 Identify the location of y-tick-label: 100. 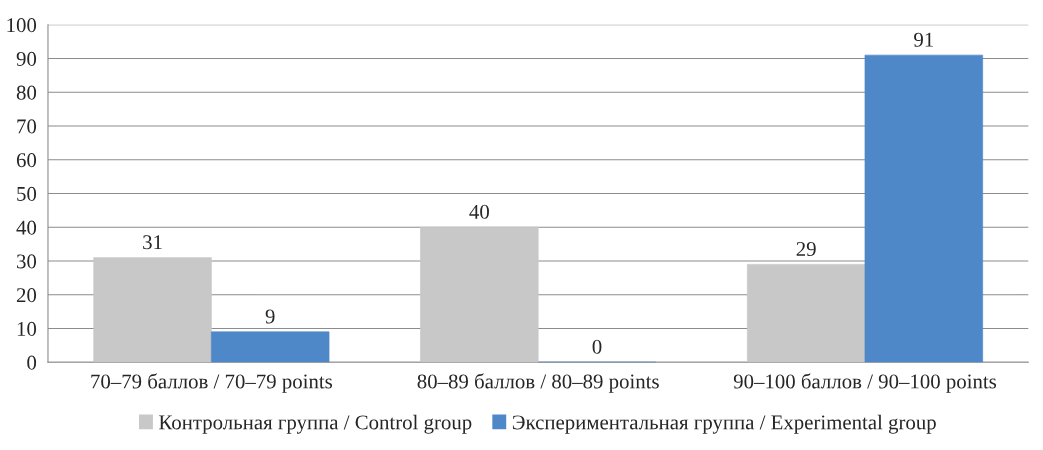
(22, 25).